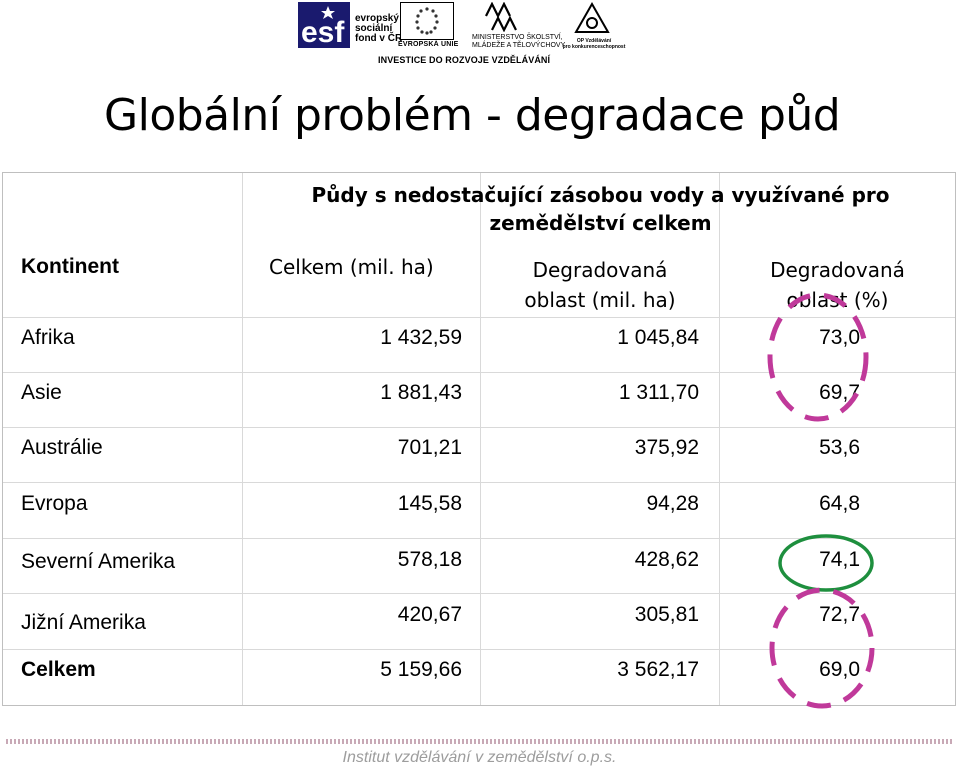  Describe the element at coordinates (48, 337) in the screenshot. I see `row-continent: Afrika` at that location.